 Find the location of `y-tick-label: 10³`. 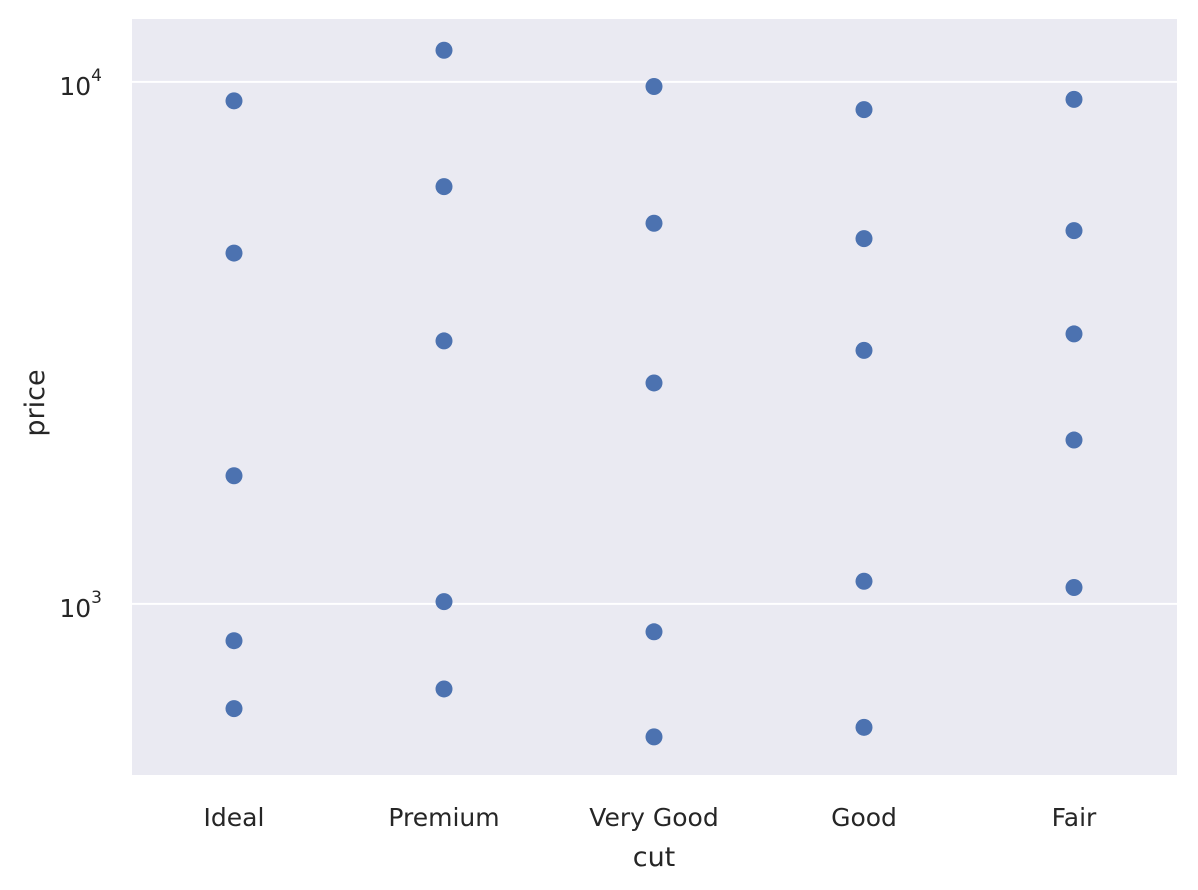

y-tick-label: 10³ is located at coordinates (80, 605).